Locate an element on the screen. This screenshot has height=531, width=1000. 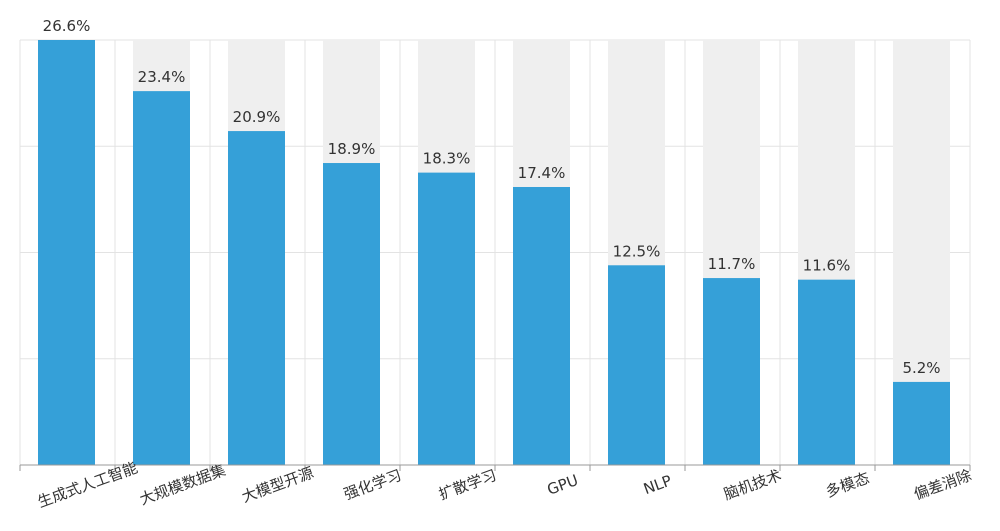
x-tick-label: 大模型开源 is located at coordinates (277, 485).